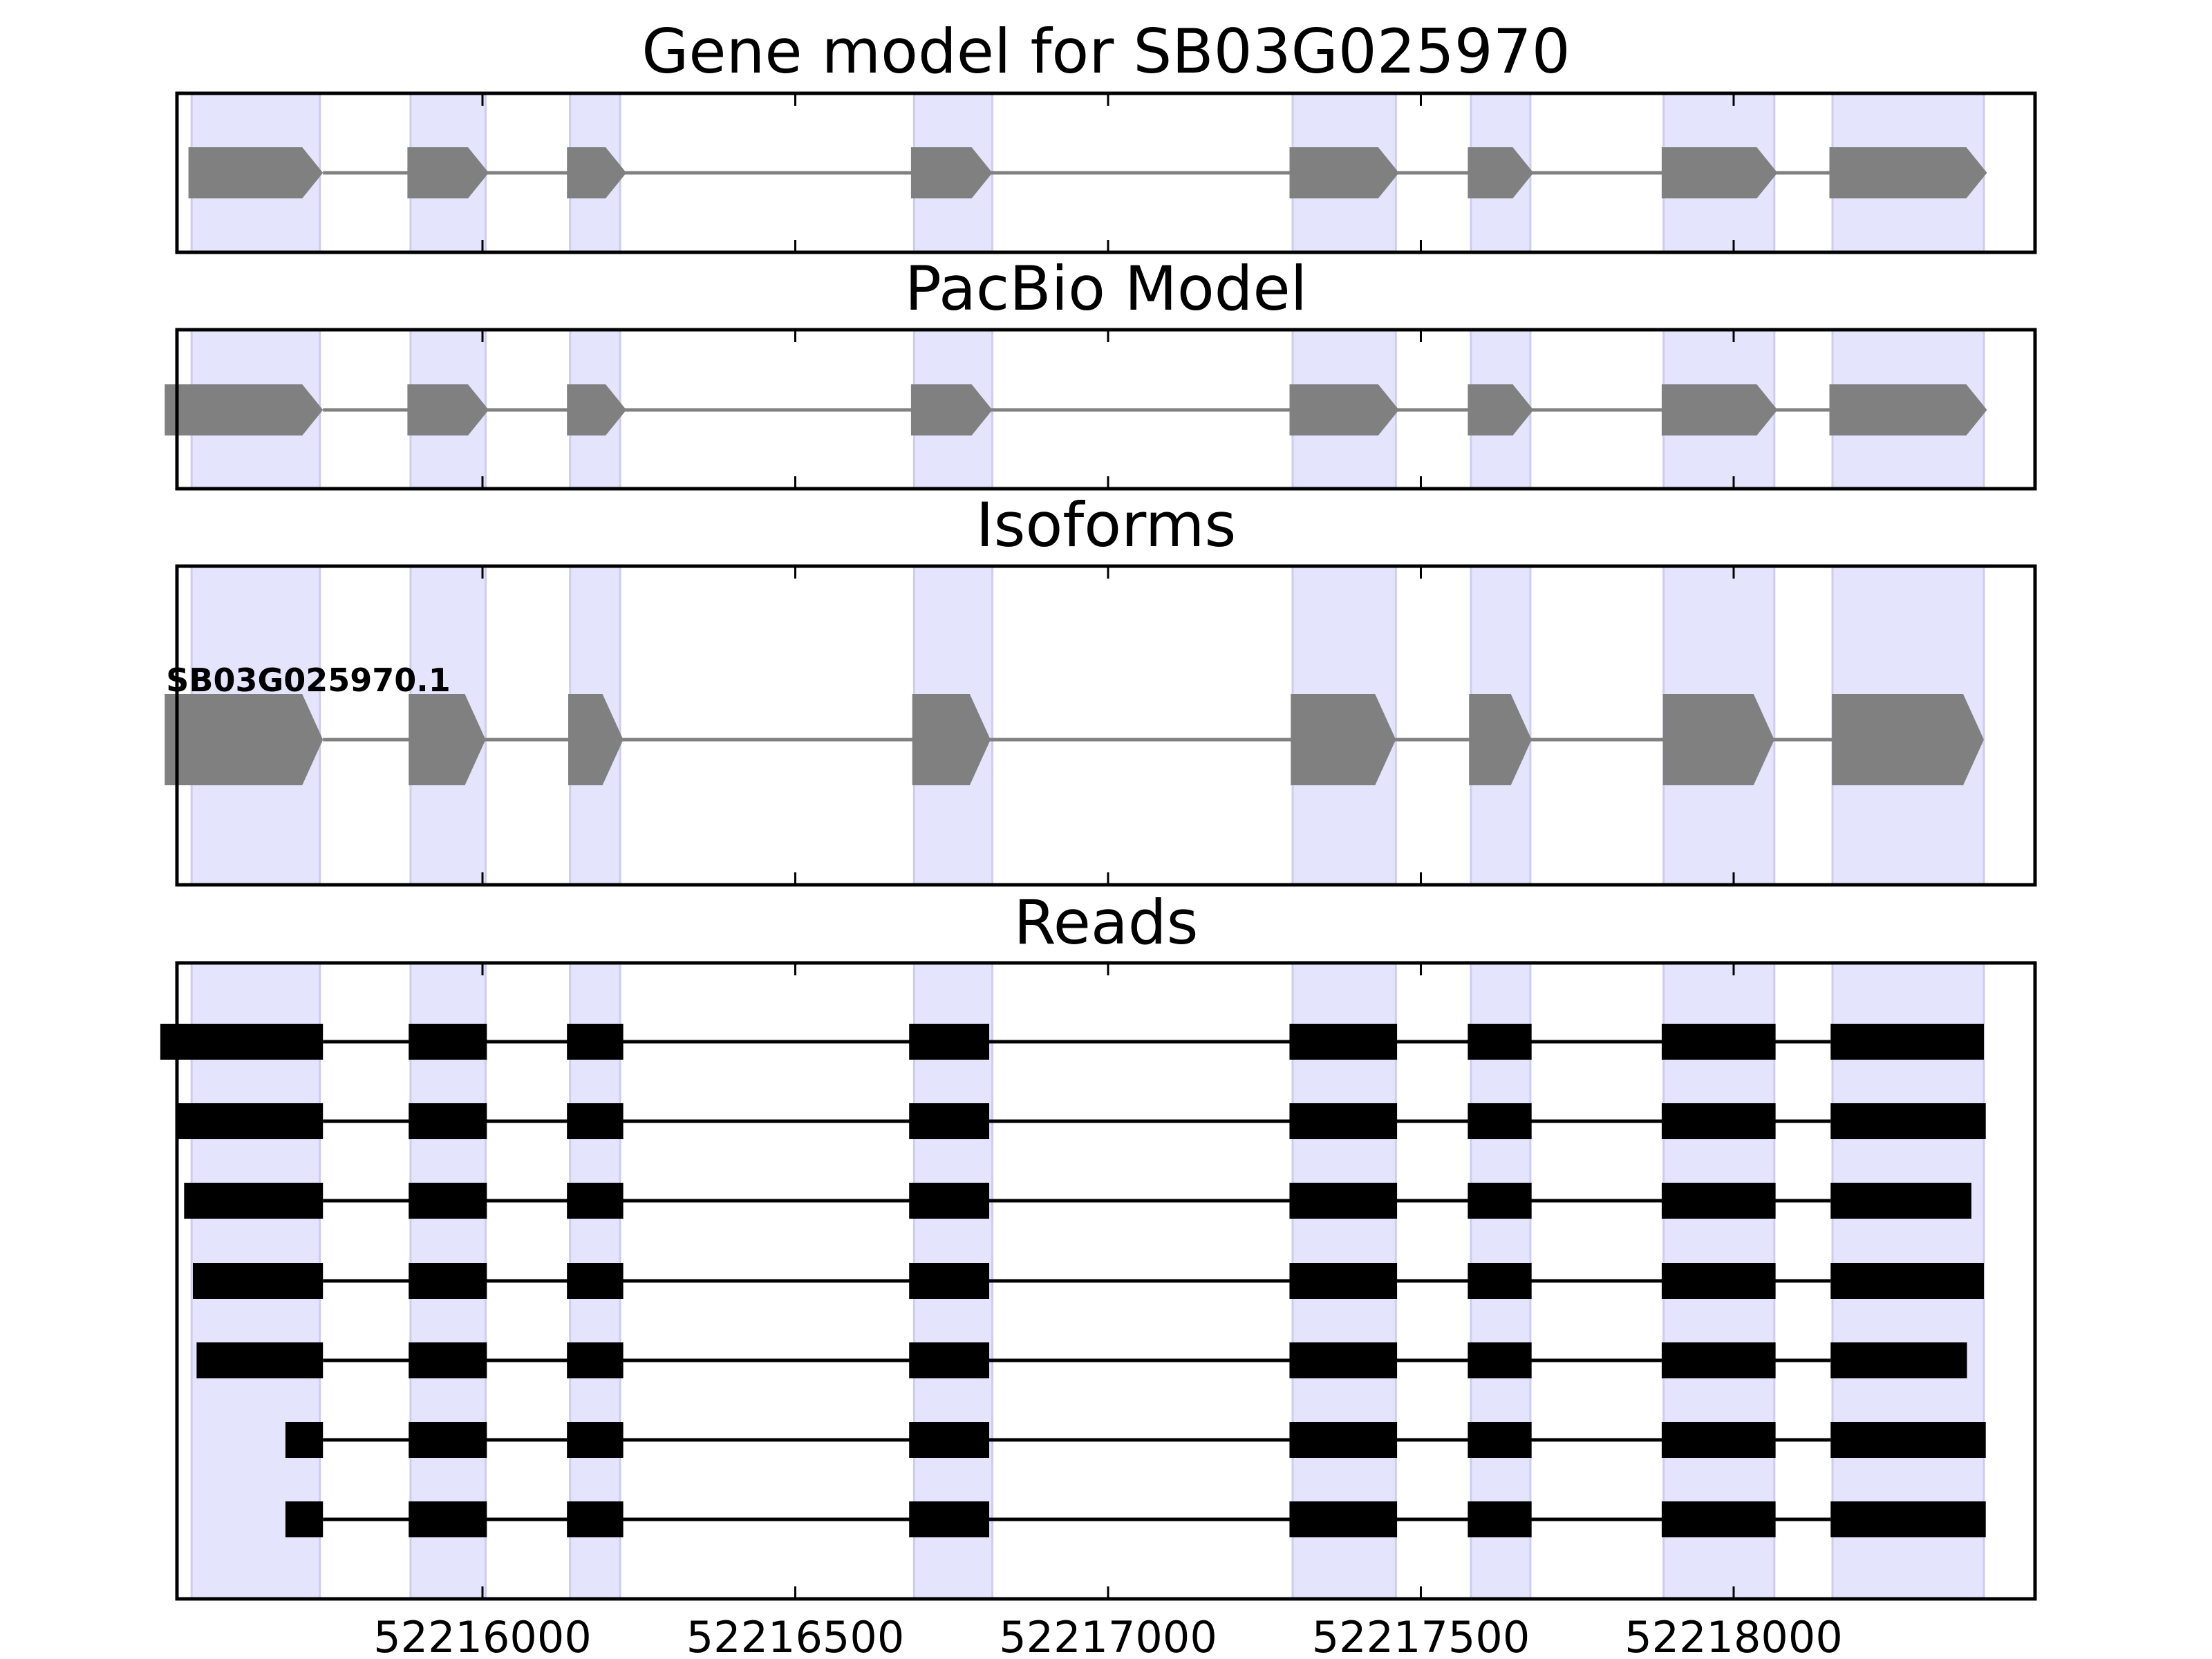  I want to click on panel-gene-model: Gene model for SB03G025970, so click(1106, 135).